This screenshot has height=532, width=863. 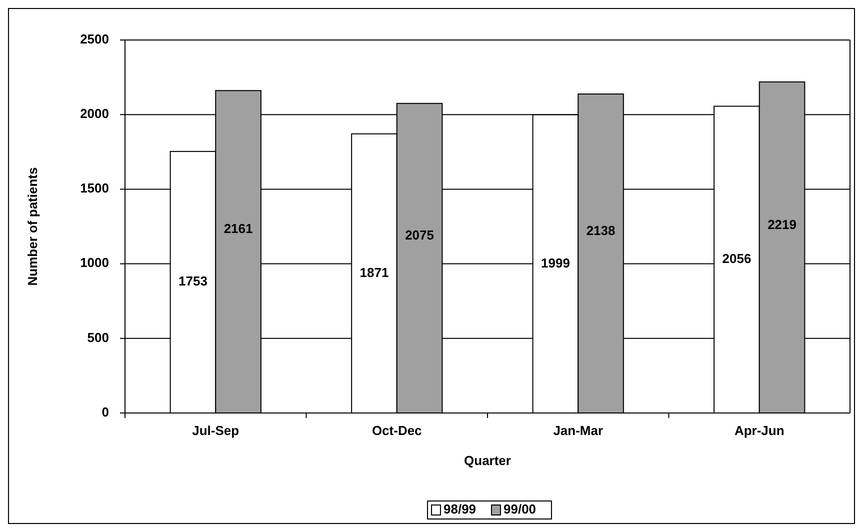 What do you see at coordinates (94, 262) in the screenshot?
I see `y-tick-label: 1000` at bounding box center [94, 262].